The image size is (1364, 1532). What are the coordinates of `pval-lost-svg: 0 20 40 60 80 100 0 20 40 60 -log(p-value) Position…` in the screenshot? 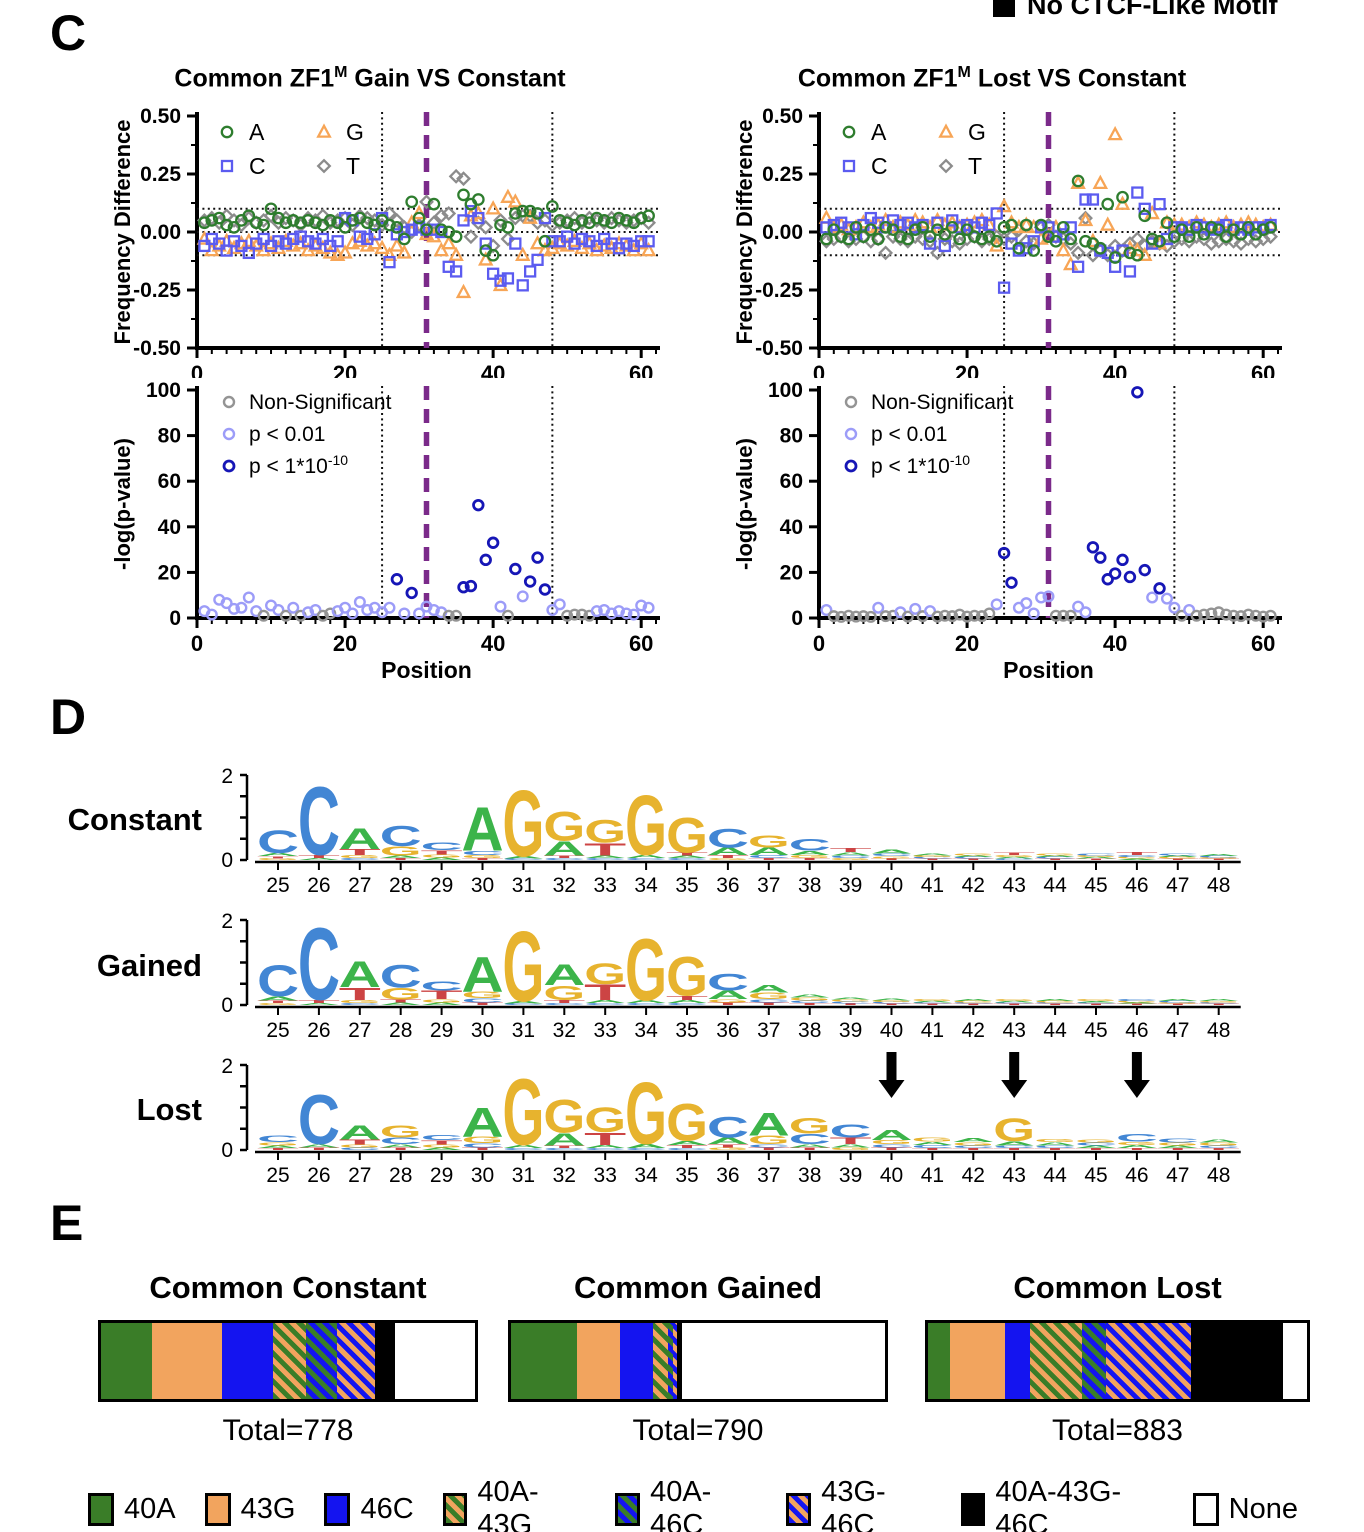 It's located at (1007, 531).